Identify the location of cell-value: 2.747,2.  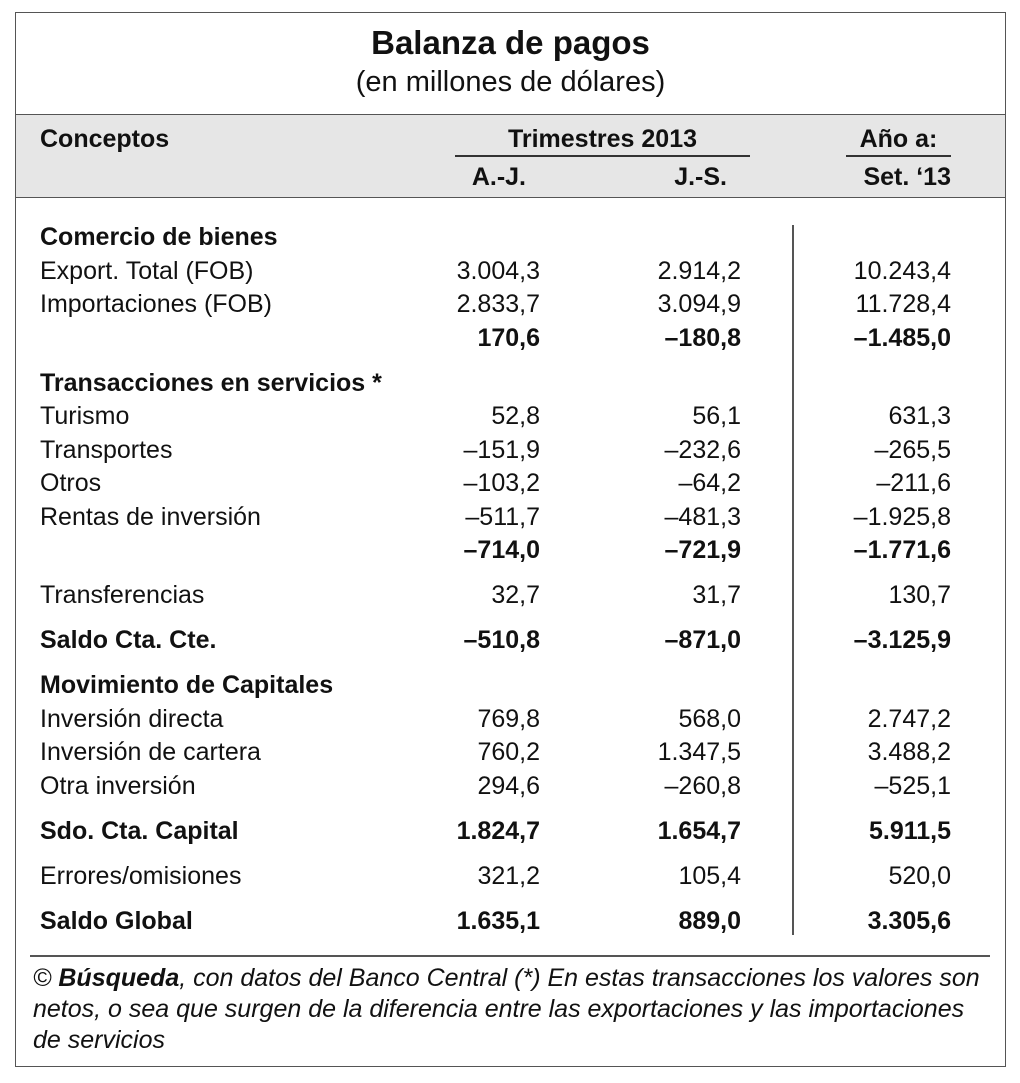
(909, 718).